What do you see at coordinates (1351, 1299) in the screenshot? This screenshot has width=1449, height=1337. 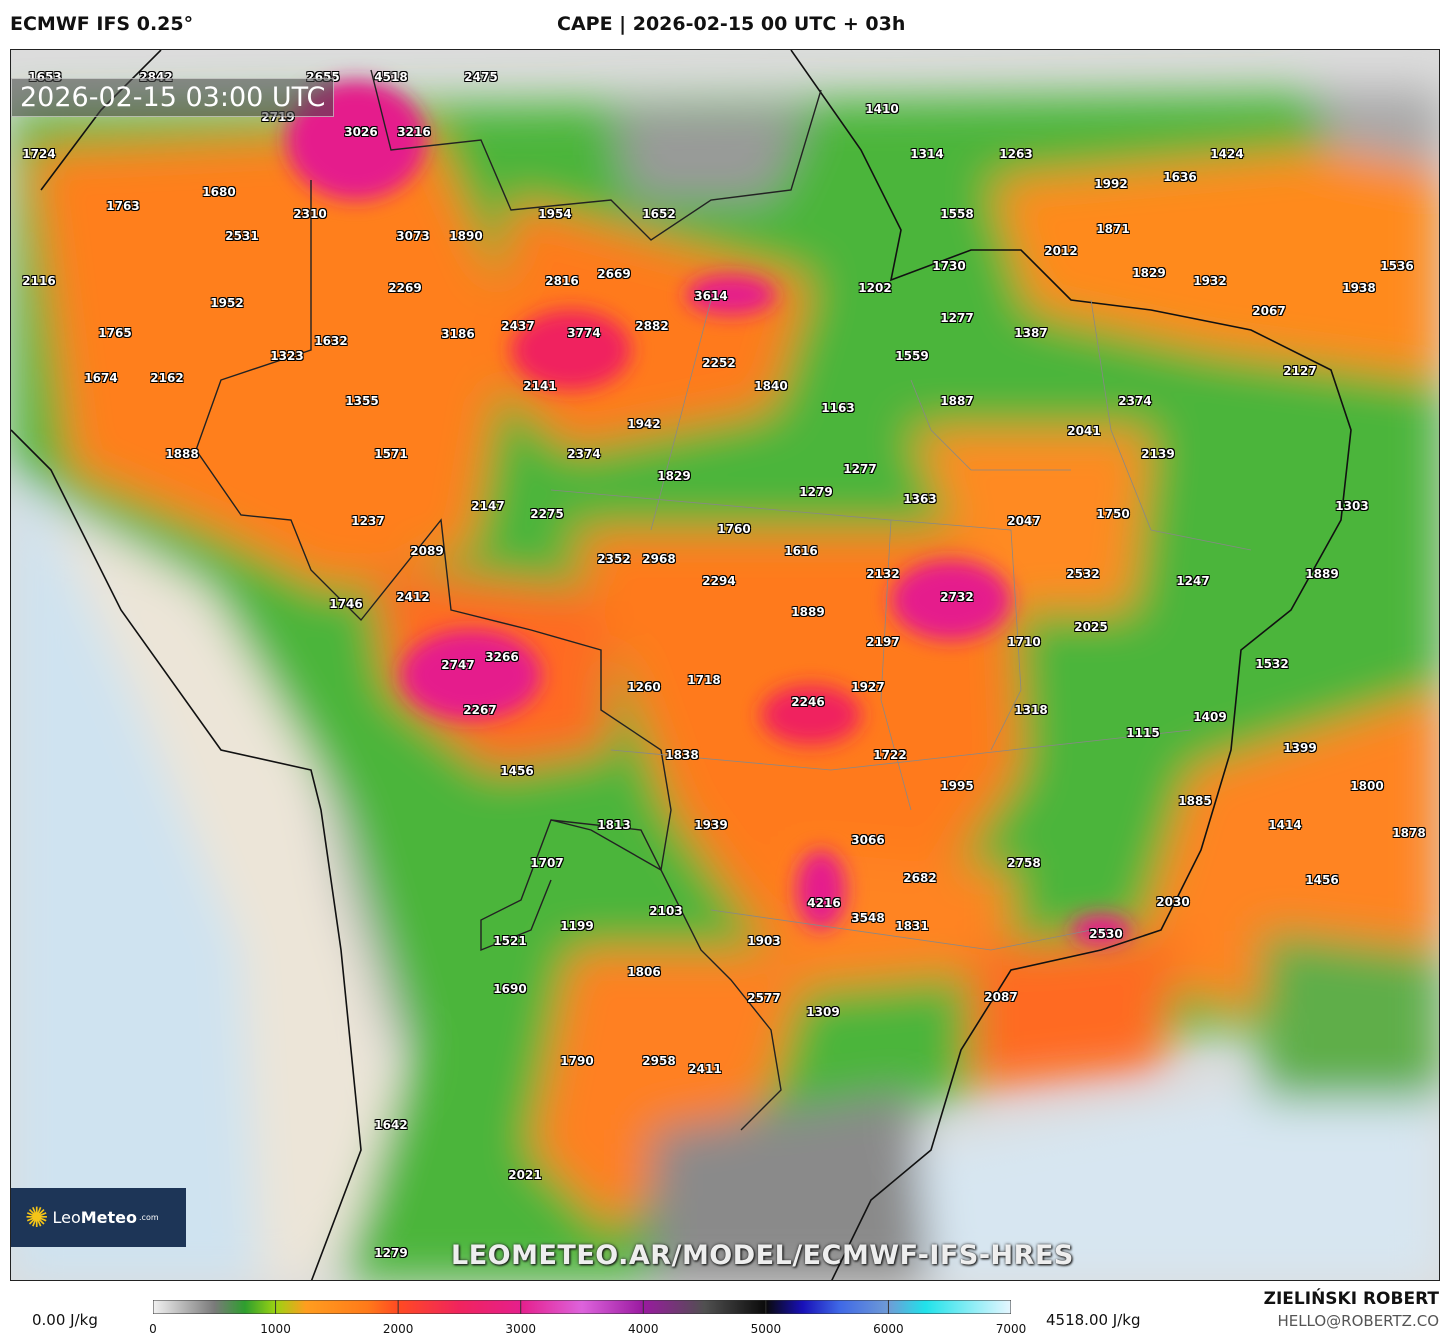 I see `author-name: ZIELIŃSKI ROBERT` at bounding box center [1351, 1299].